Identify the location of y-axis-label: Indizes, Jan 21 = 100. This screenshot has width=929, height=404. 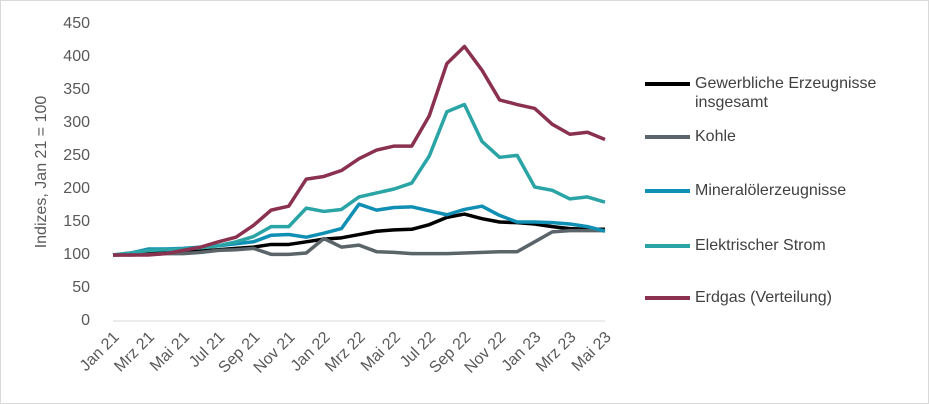
(41, 172).